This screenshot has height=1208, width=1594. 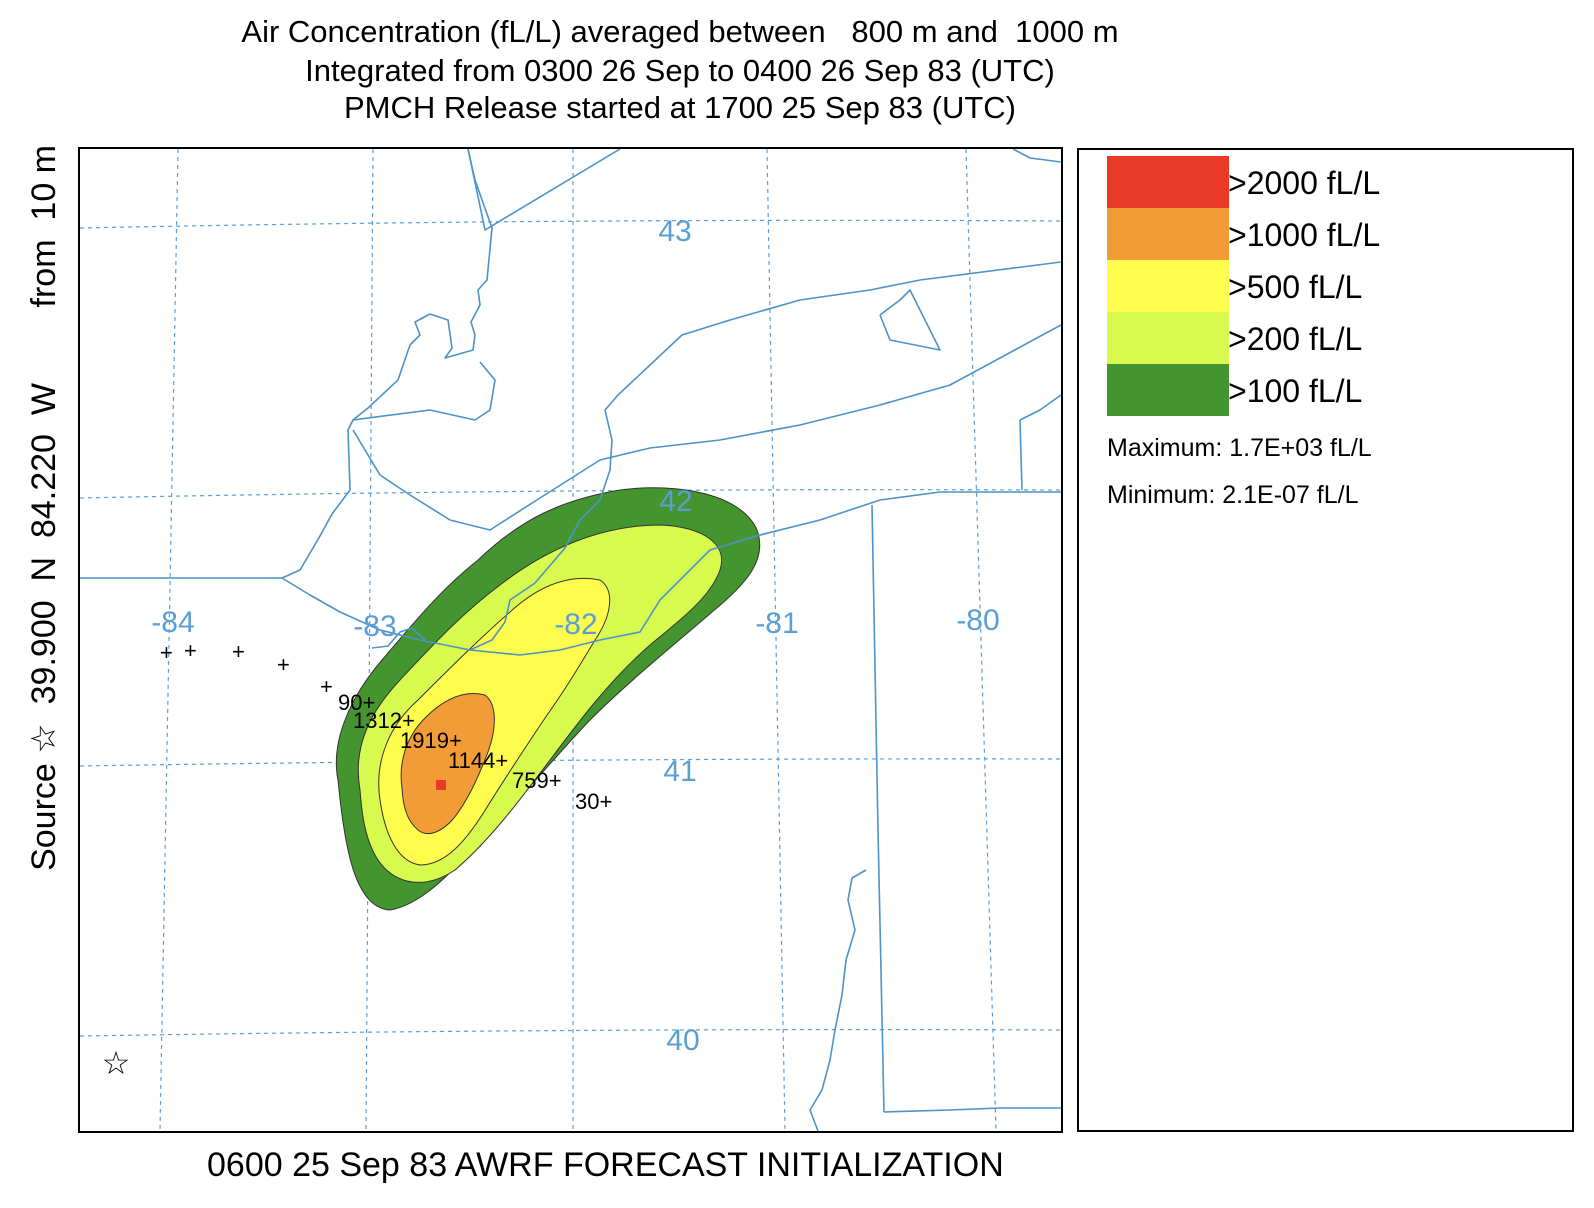 What do you see at coordinates (374, 626) in the screenshot?
I see `lon-label: -83` at bounding box center [374, 626].